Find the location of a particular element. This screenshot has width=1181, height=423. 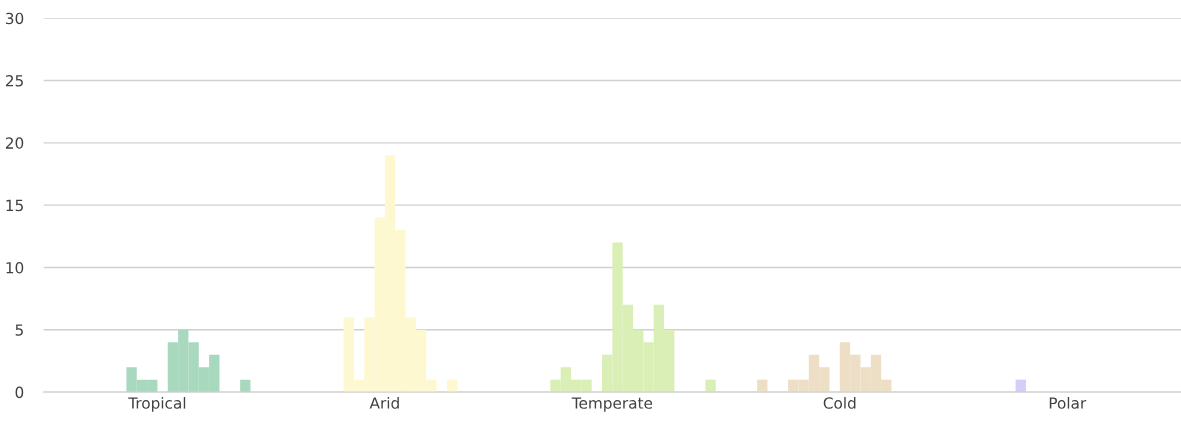

x-tick-label: Temperate is located at coordinates (612, 404).